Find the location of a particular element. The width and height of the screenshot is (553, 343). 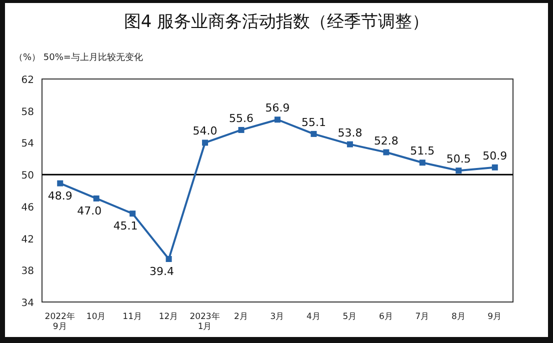

x-tick-label: 2023年 1月 is located at coordinates (205, 321).